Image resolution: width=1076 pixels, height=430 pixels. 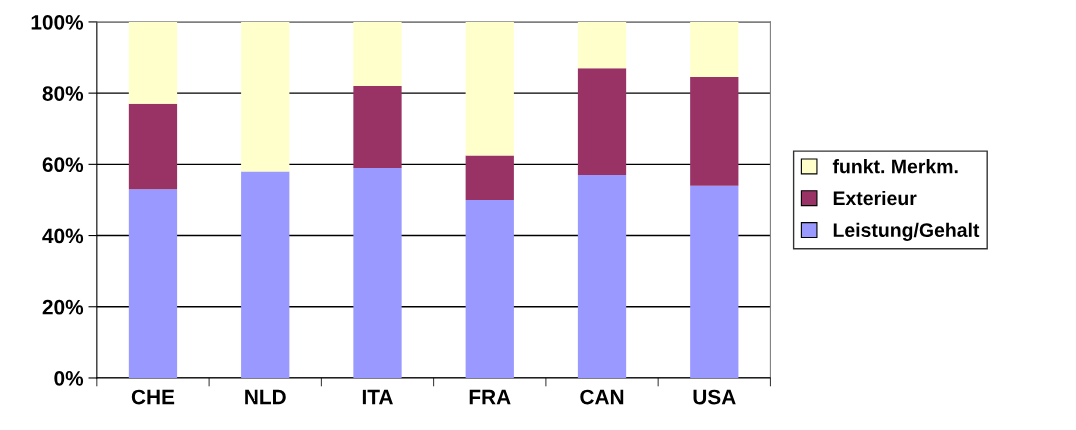 What do you see at coordinates (602, 397) in the screenshot?
I see `x-tick-label: CAN` at bounding box center [602, 397].